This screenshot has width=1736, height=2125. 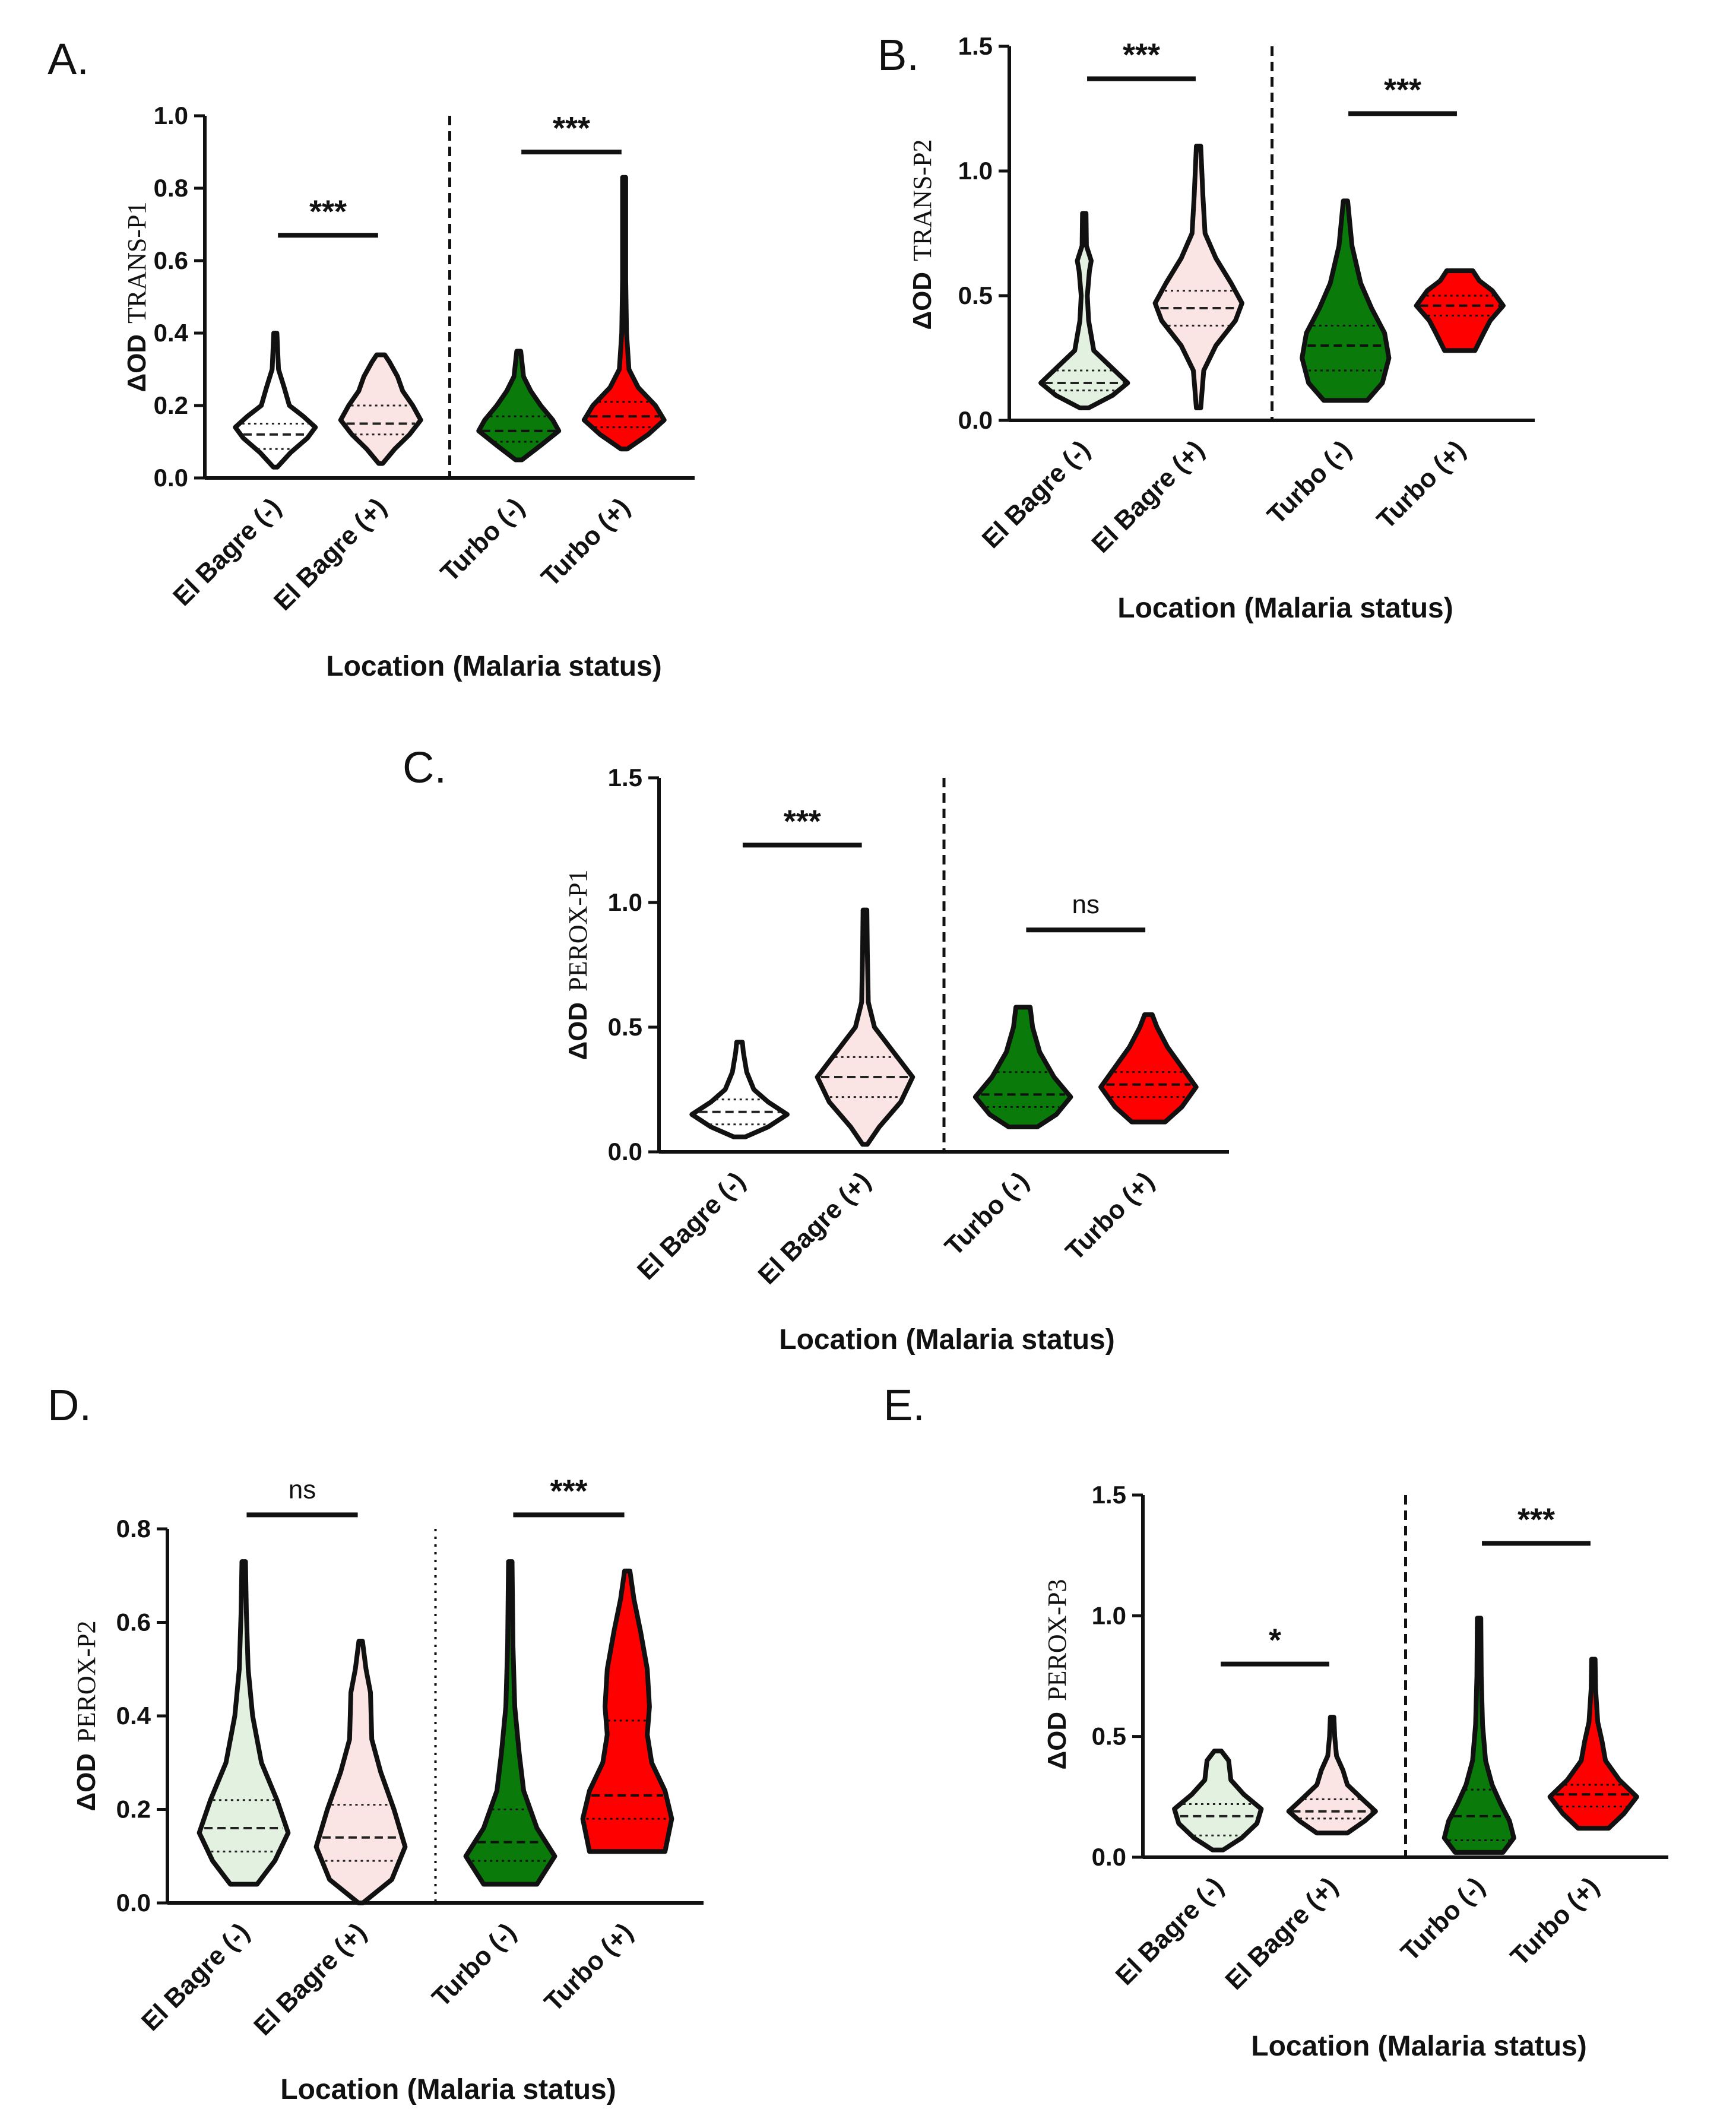 I want to click on panel-c-y-tick-label: 1.5, so click(x=625, y=777).